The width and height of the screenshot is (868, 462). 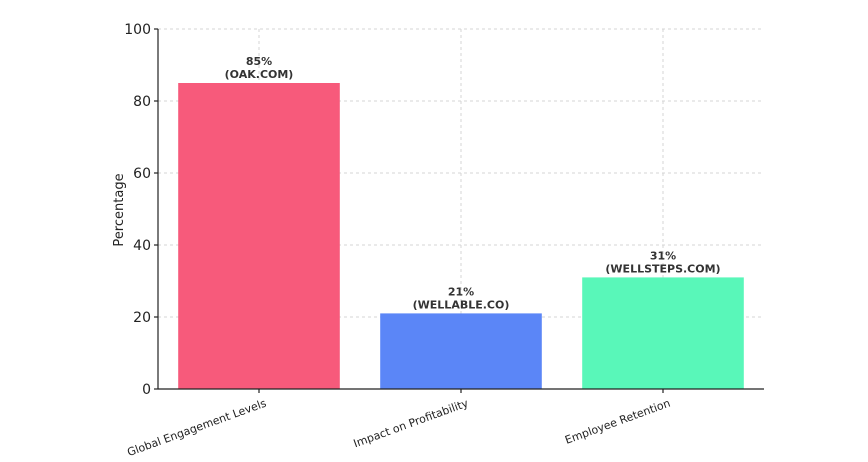 What do you see at coordinates (142, 318) in the screenshot?
I see `y-tick-label: 20` at bounding box center [142, 318].